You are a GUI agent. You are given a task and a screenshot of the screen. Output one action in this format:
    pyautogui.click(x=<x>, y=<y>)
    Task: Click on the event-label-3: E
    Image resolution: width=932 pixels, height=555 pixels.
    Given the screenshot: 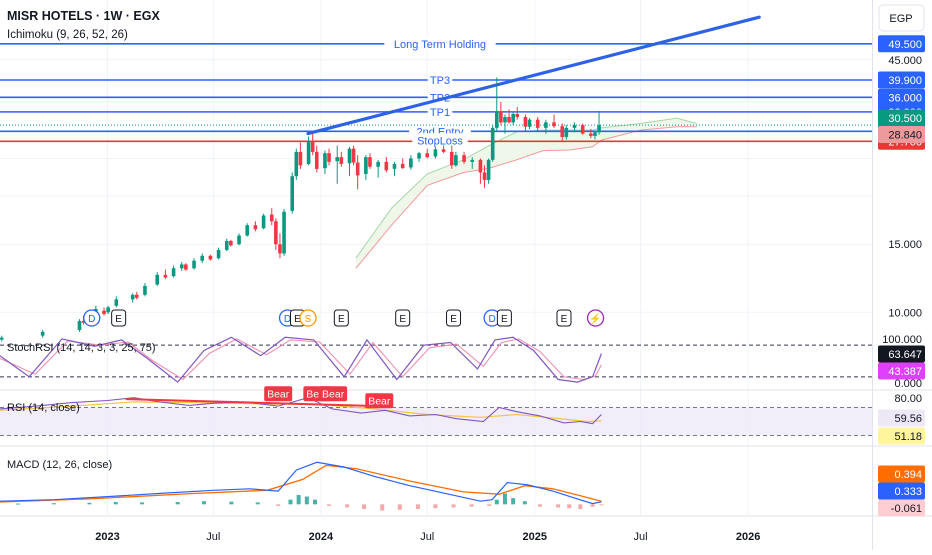 What is the action you would take?
    pyautogui.click(x=297, y=319)
    